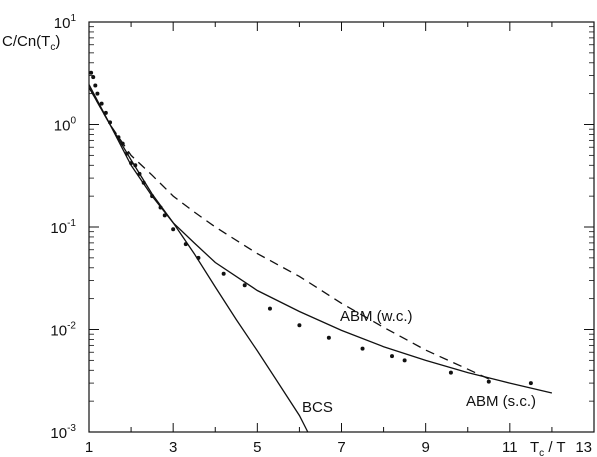 The image size is (597, 457). What do you see at coordinates (26, 41) in the screenshot?
I see `y-axis-label-main: C/Cn(T` at bounding box center [26, 41].